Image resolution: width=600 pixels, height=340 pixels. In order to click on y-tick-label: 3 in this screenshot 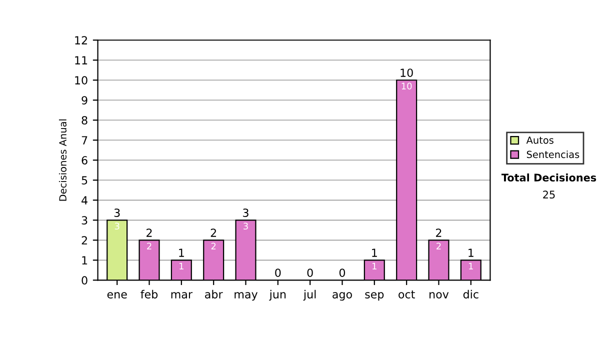, I will do `click(85, 220)`.